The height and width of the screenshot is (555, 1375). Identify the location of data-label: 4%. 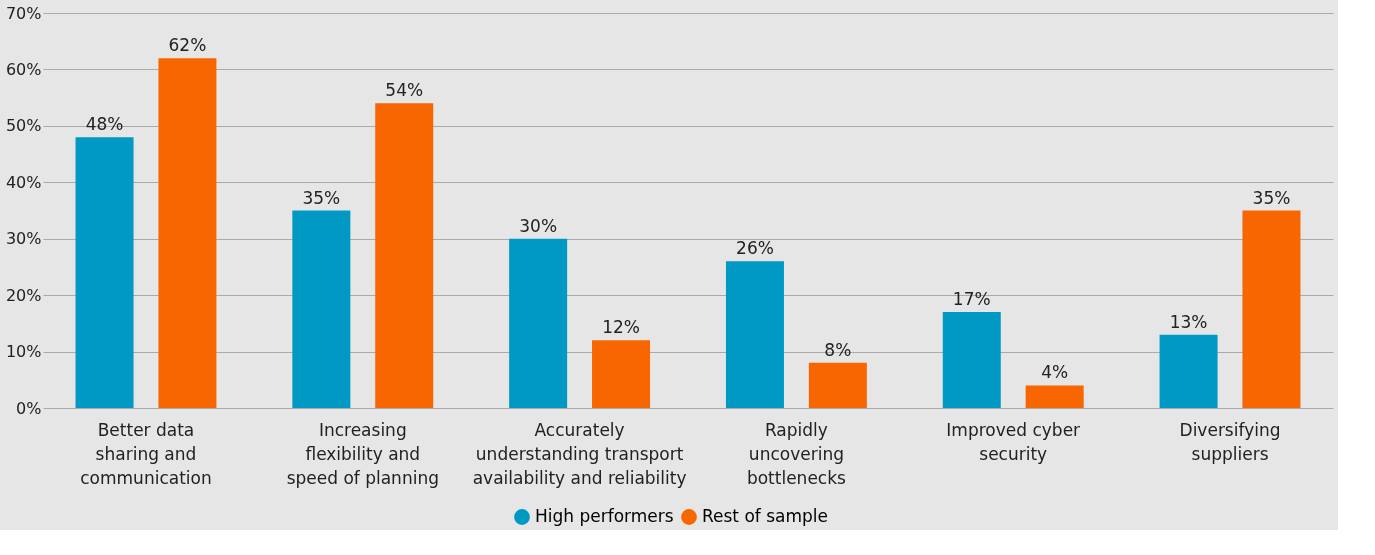
(1055, 372).